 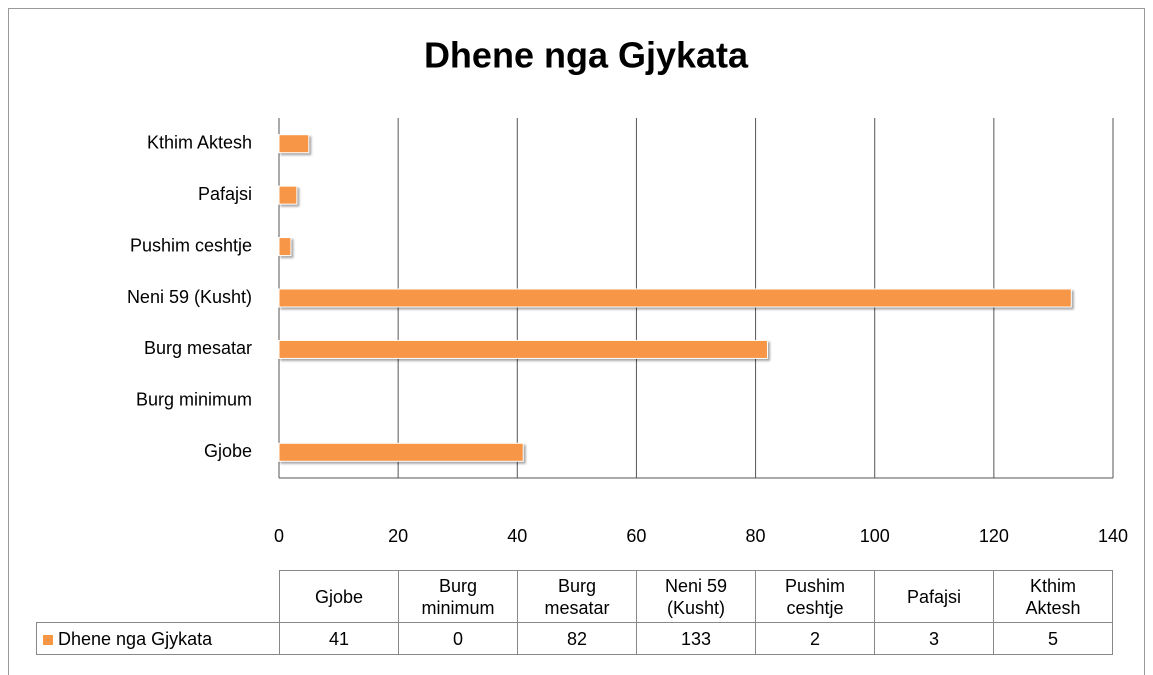 I want to click on table-header-cell: Burg minimum, so click(x=458, y=596).